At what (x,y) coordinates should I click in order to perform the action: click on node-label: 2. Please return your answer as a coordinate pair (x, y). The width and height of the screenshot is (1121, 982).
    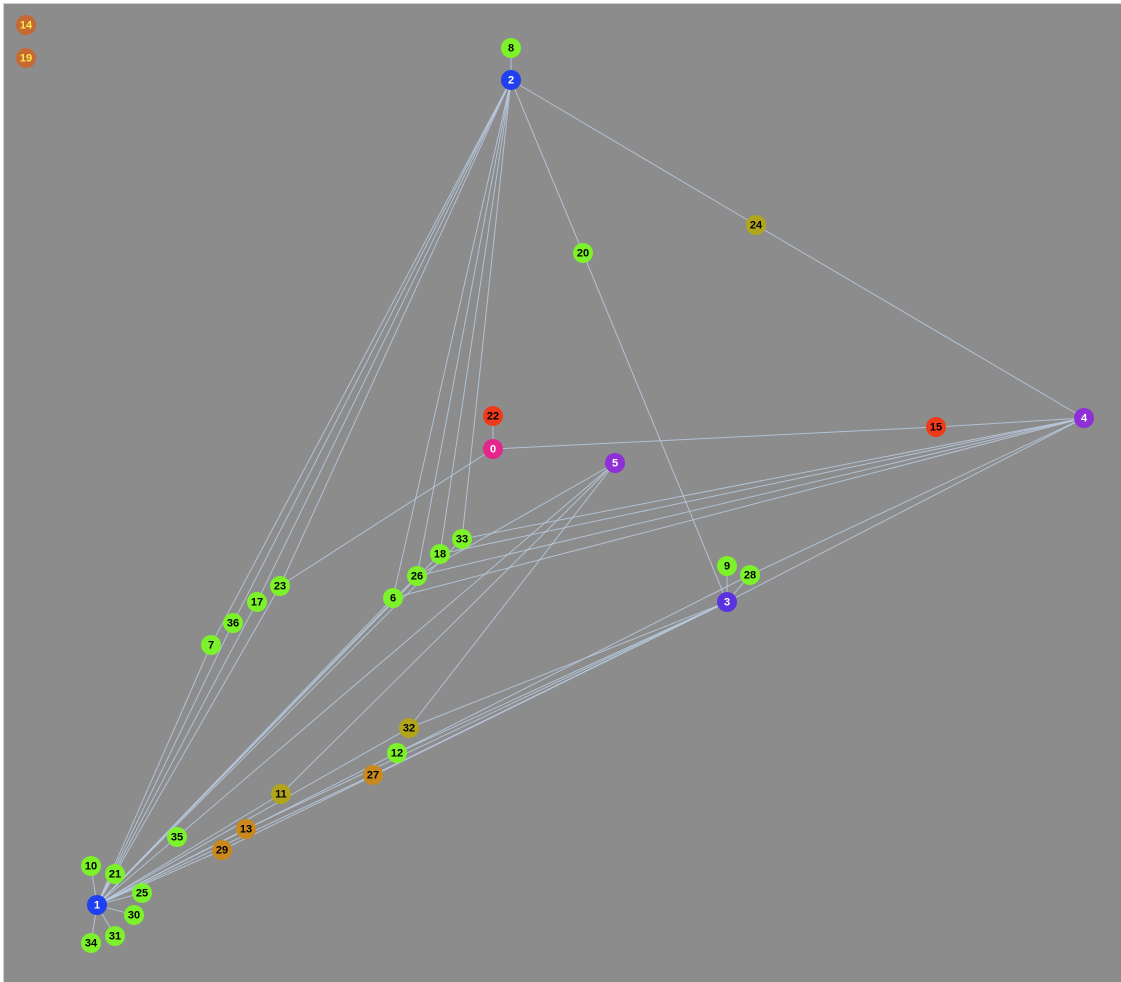
    Looking at the image, I should click on (511, 81).